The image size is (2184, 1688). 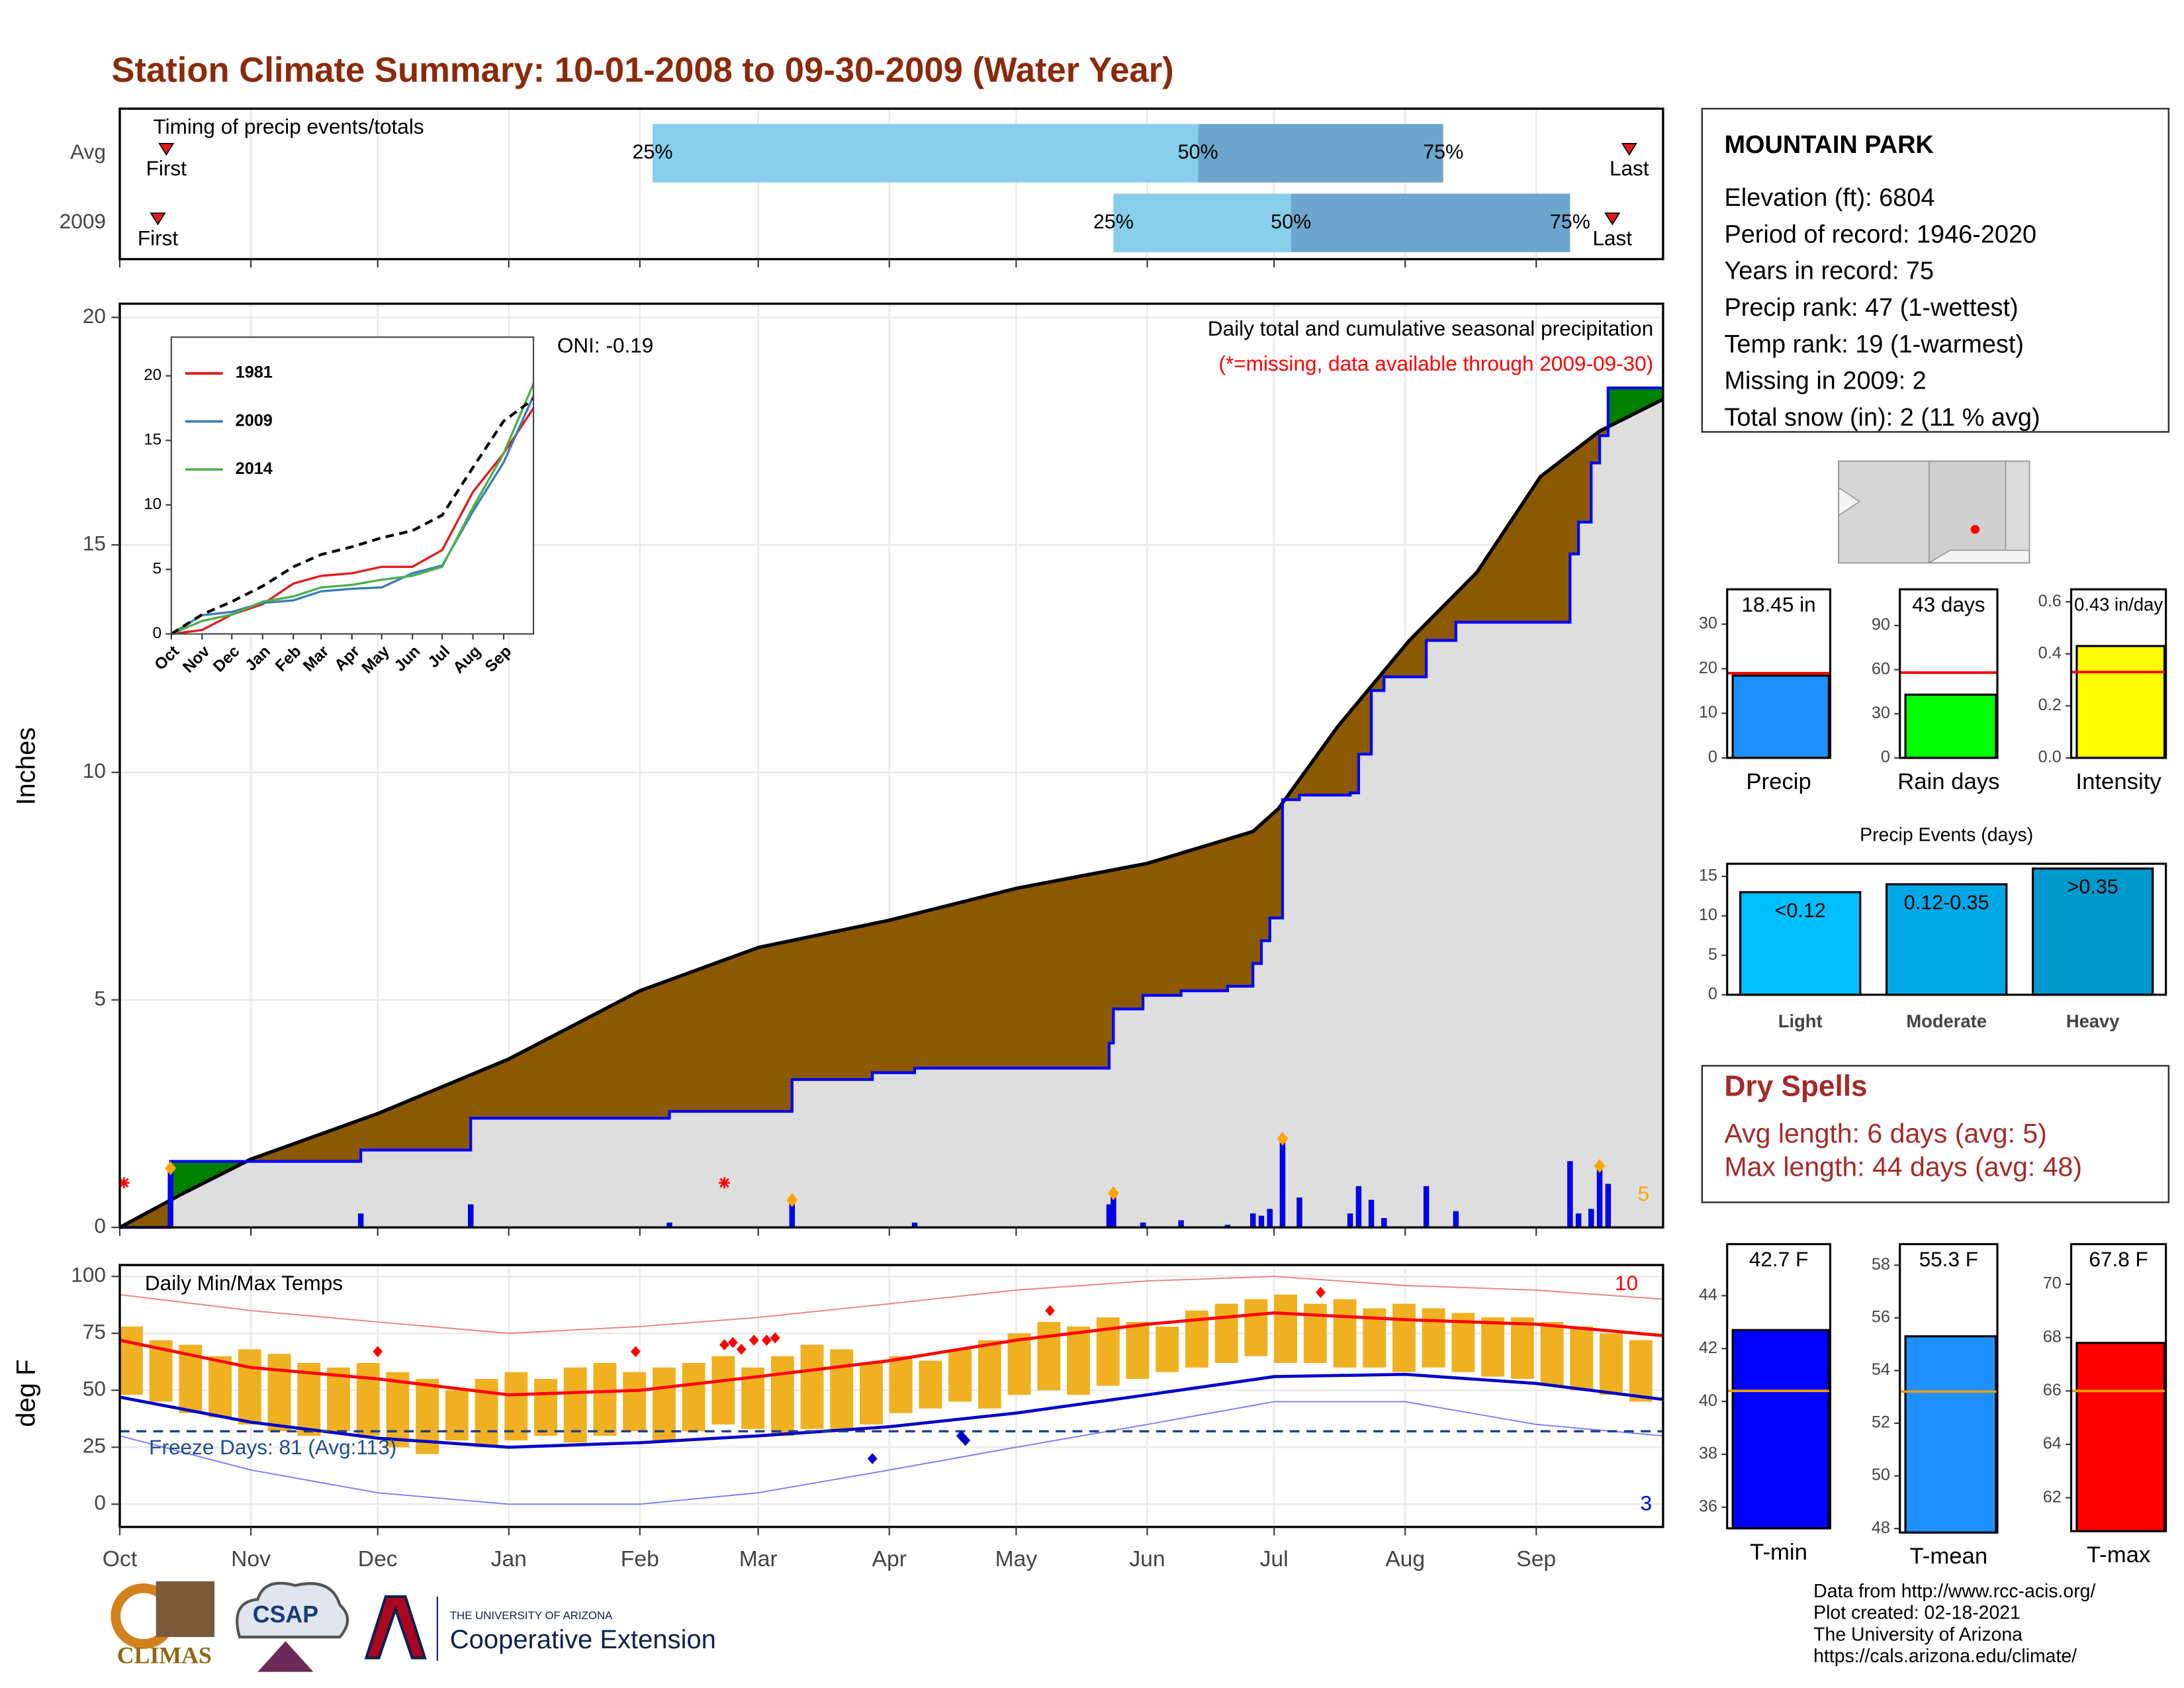 What do you see at coordinates (186, 1609) in the screenshot?
I see `climas-logo` at bounding box center [186, 1609].